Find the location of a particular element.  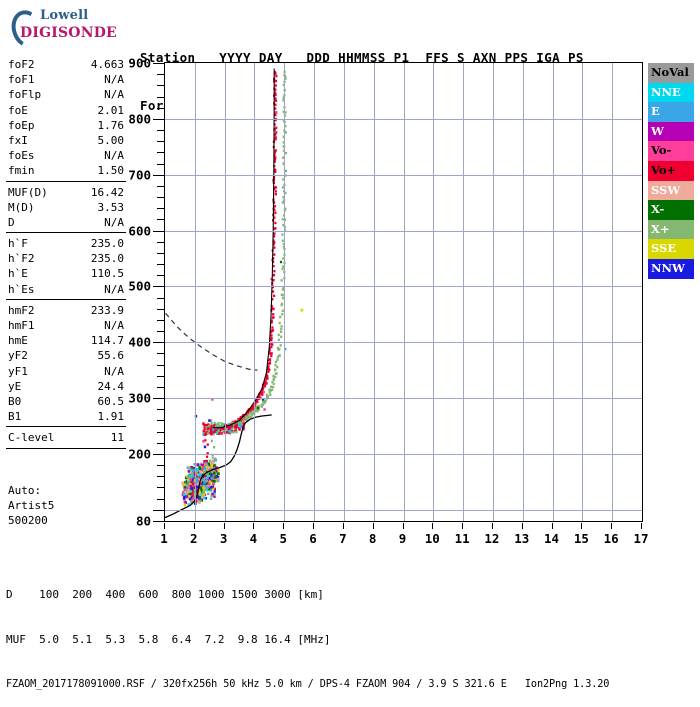

param-value: 2.01 is located at coordinates (111, 110).